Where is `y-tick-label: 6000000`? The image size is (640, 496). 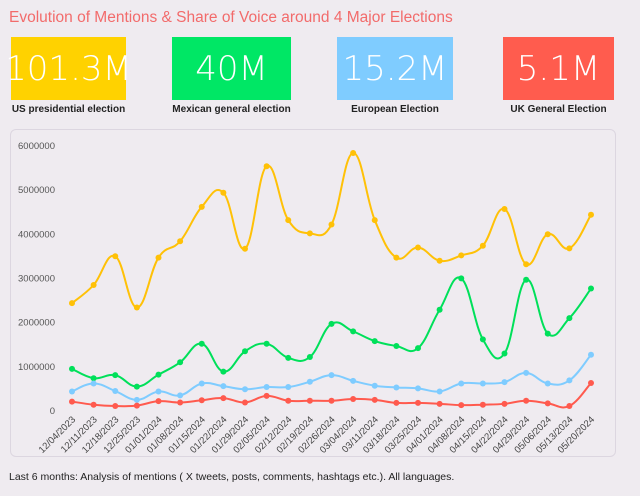 y-tick-label: 6000000 is located at coordinates (36, 146).